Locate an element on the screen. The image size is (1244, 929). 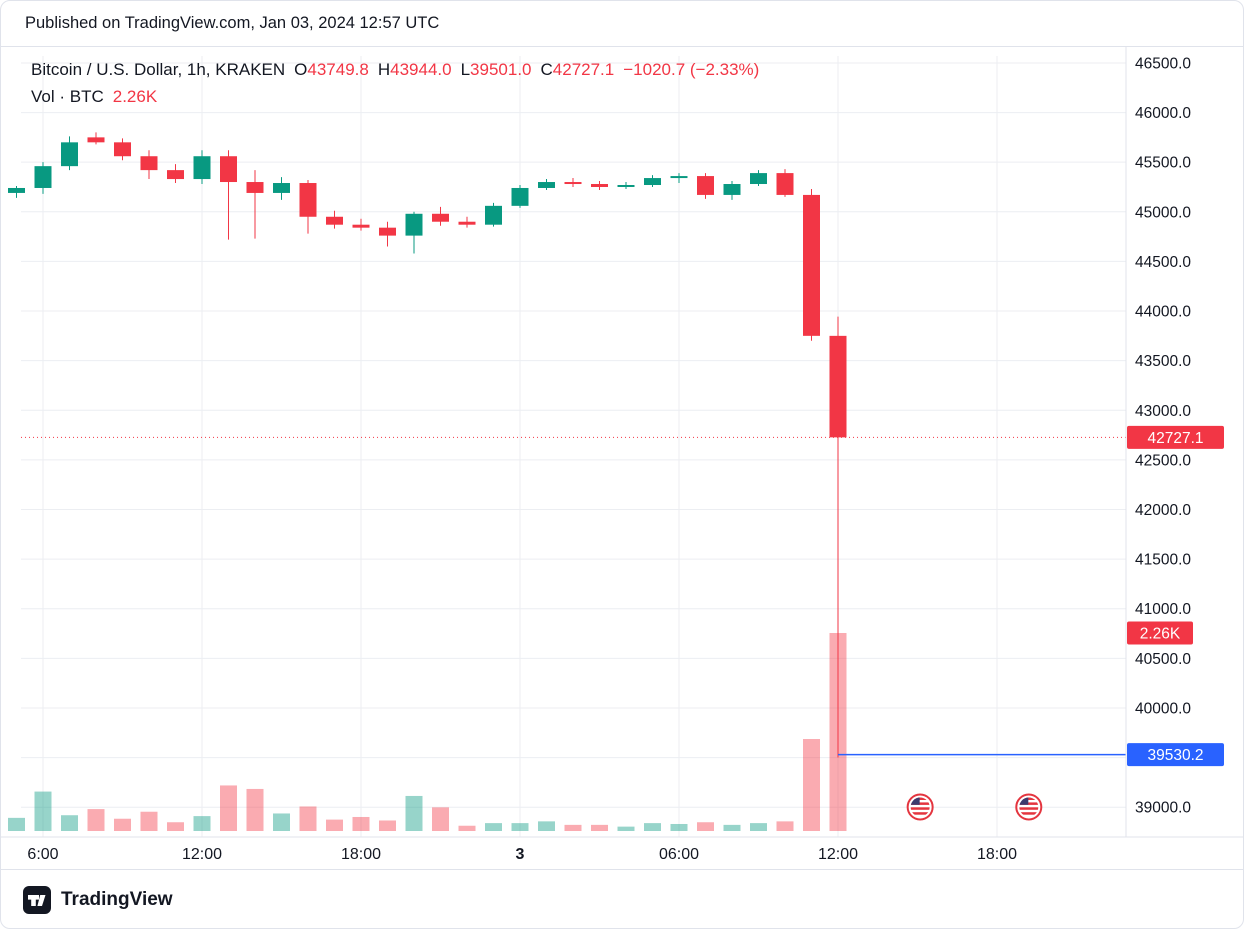
svg-text: 06:00 is located at coordinates (679, 854).